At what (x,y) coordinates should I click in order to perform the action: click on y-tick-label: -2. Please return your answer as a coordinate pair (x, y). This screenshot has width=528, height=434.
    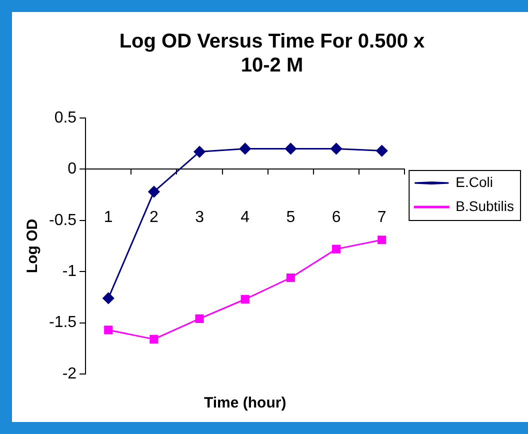
    Looking at the image, I should click on (69, 373).